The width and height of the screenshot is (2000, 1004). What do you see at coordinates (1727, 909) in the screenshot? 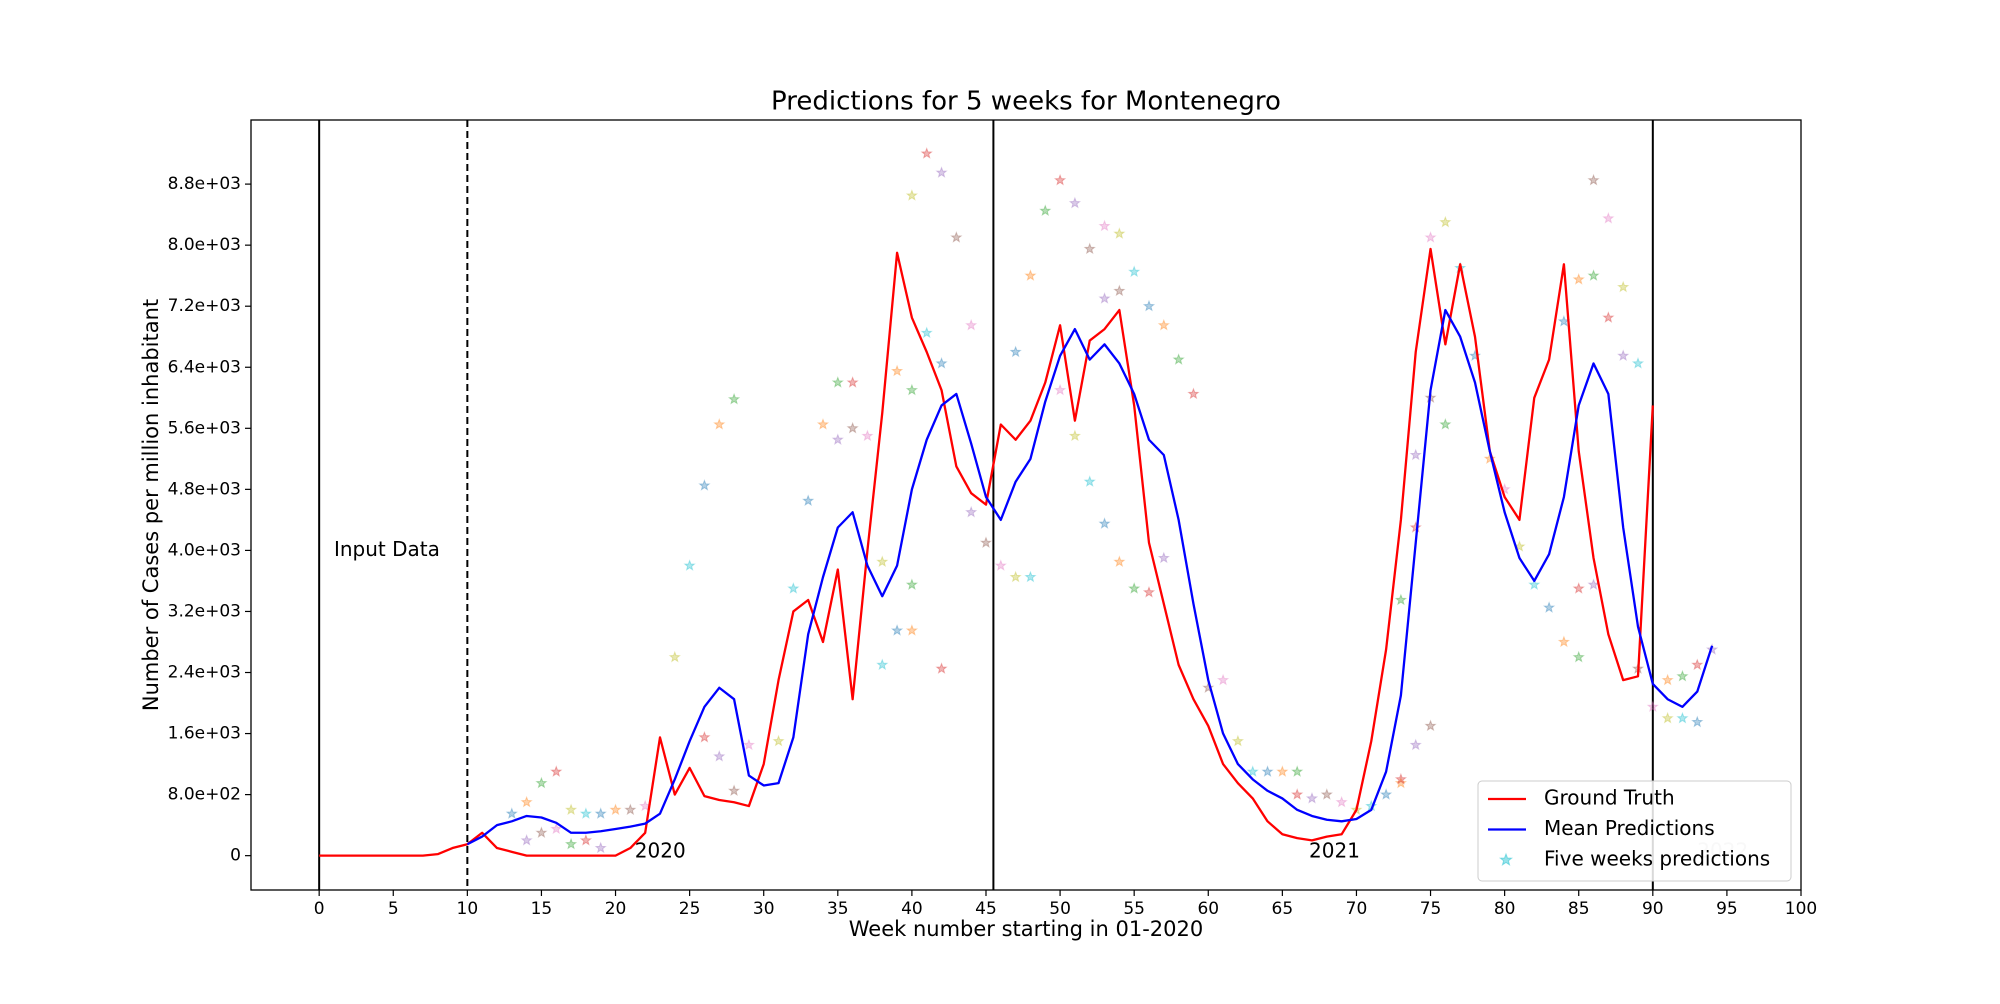
I see `x-tick-label: 95` at bounding box center [1727, 909].